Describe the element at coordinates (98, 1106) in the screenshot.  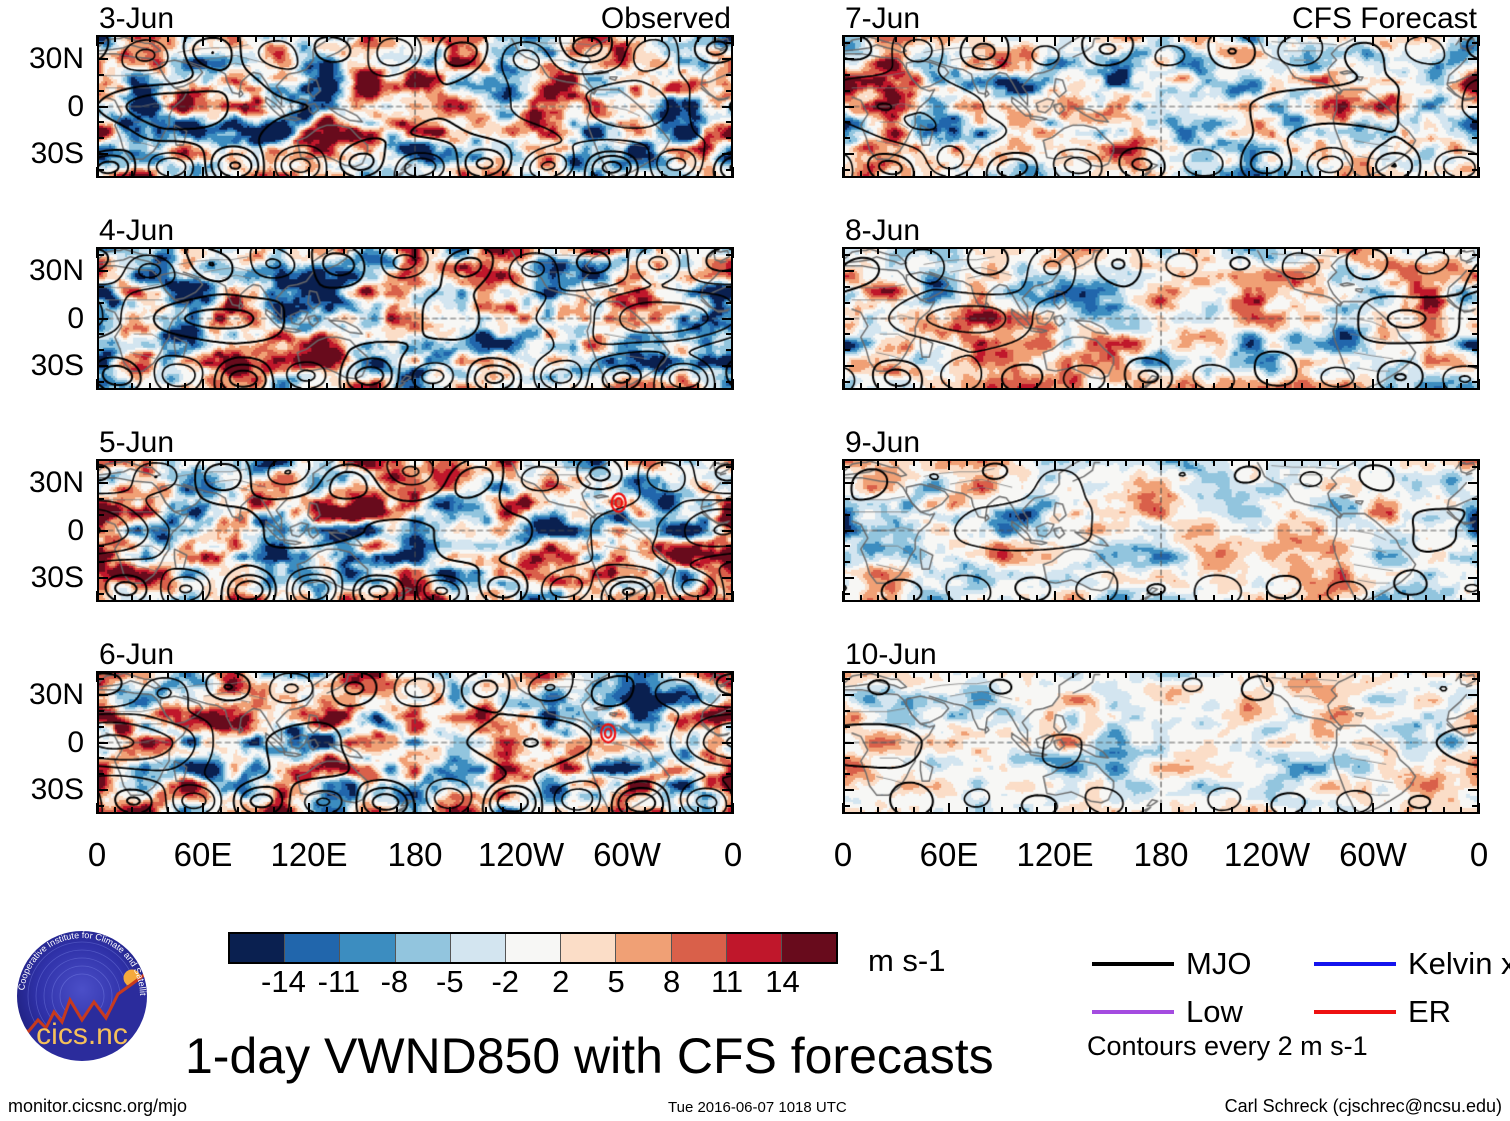
I see `footer-url: monitor.cicsnc.org/mjo` at that location.